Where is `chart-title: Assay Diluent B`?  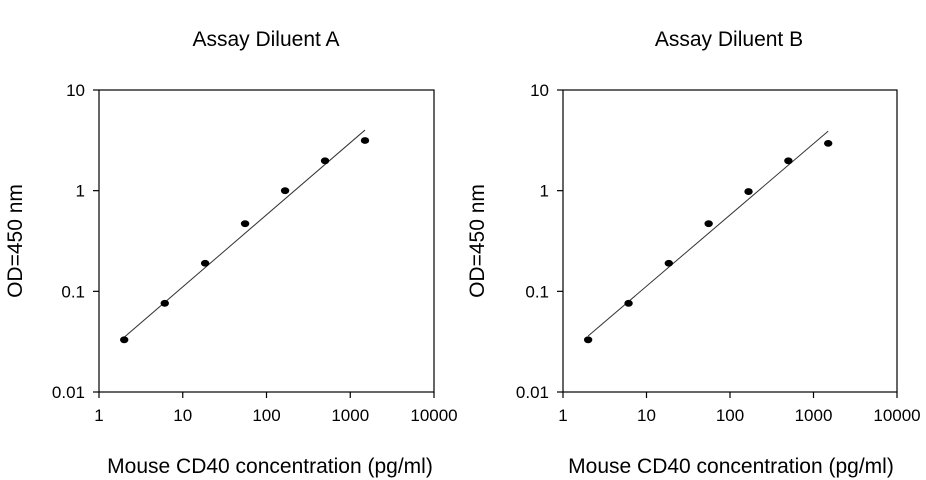 chart-title: Assay Diluent B is located at coordinates (729, 39).